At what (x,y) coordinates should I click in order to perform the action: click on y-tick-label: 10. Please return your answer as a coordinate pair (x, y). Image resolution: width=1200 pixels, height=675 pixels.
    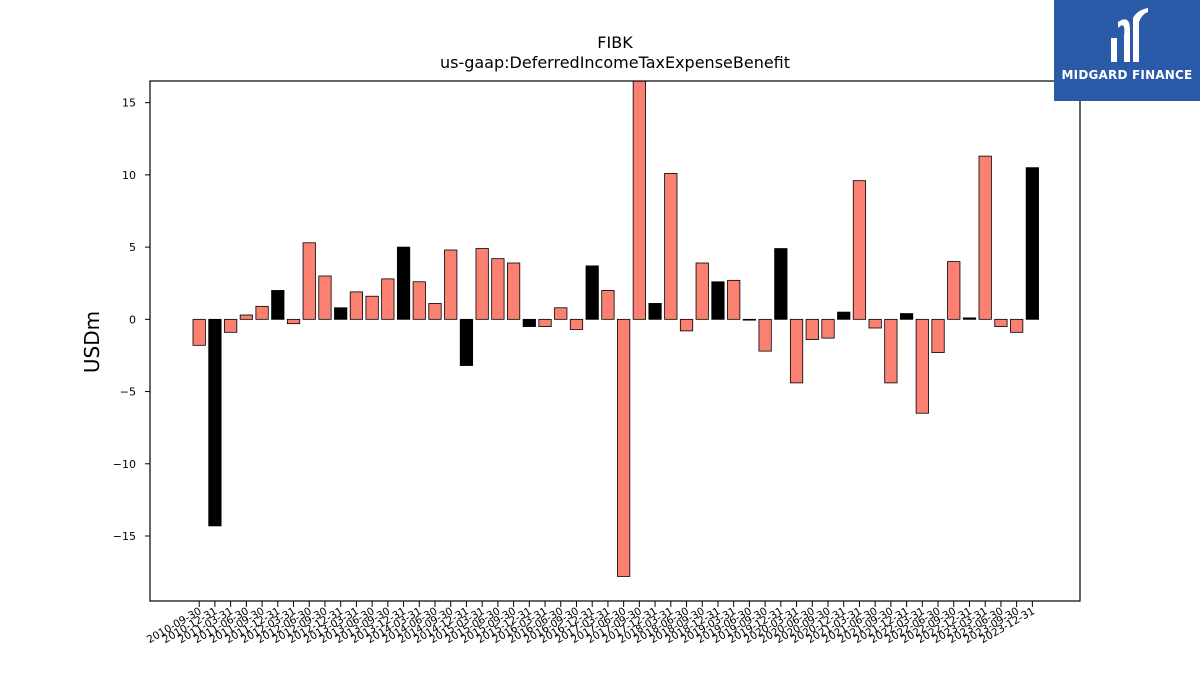
    Looking at the image, I should click on (129, 175).